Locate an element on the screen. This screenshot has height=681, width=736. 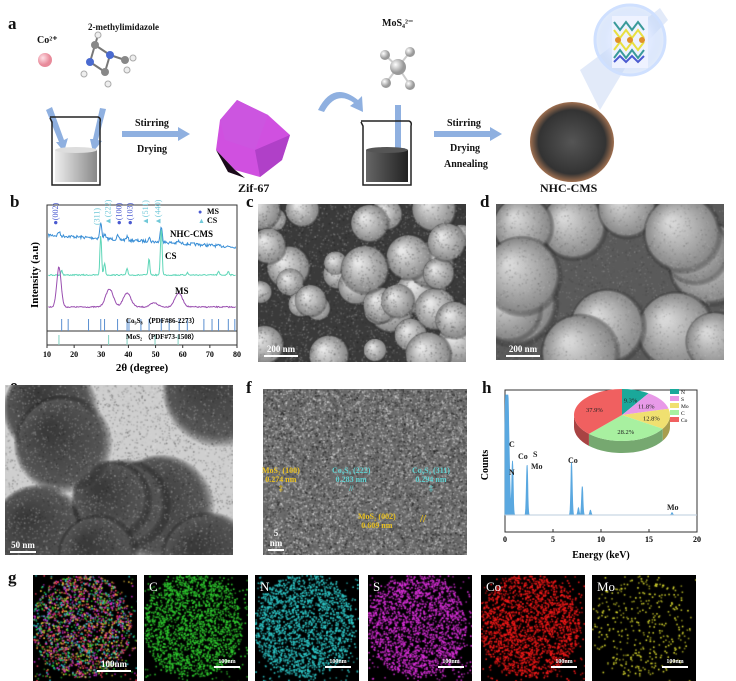
lattice-annotation-mos2-002: MoS₂ (002) 0.609 nm is located at coordinates (377, 521).